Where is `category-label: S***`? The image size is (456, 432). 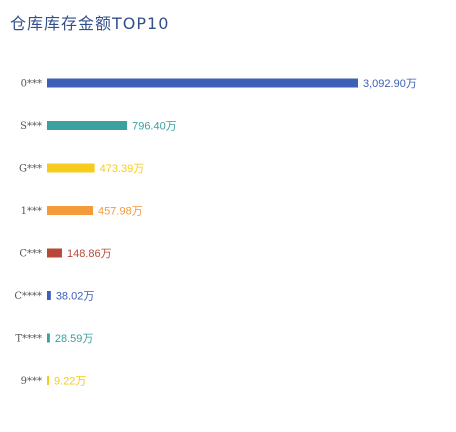 category-label: S*** is located at coordinates (31, 126).